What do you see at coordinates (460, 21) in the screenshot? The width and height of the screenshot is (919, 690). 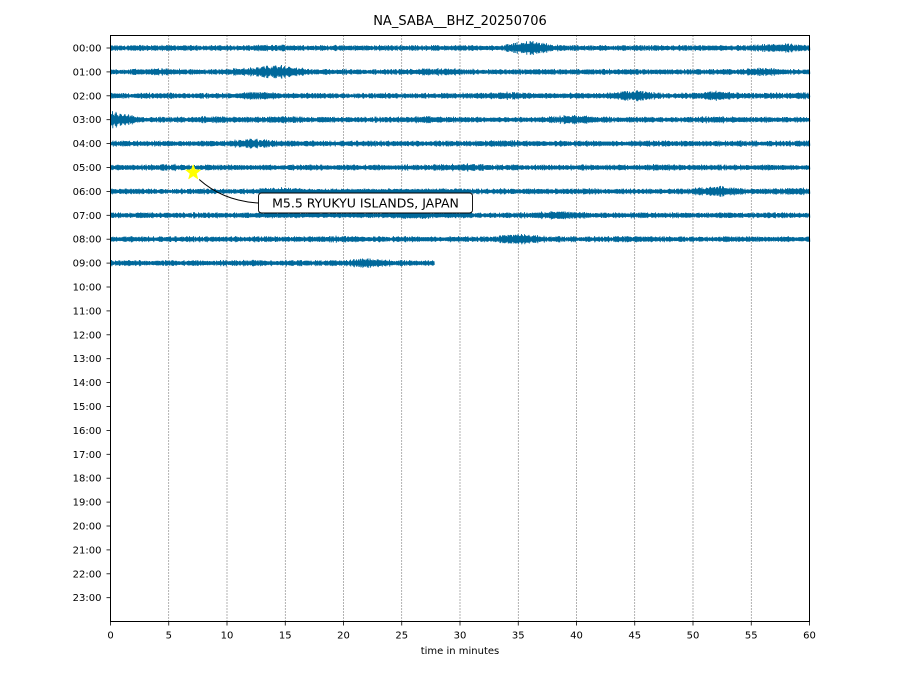 I see `chart-title: NA_SABA__BHZ_20250706` at bounding box center [460, 21].